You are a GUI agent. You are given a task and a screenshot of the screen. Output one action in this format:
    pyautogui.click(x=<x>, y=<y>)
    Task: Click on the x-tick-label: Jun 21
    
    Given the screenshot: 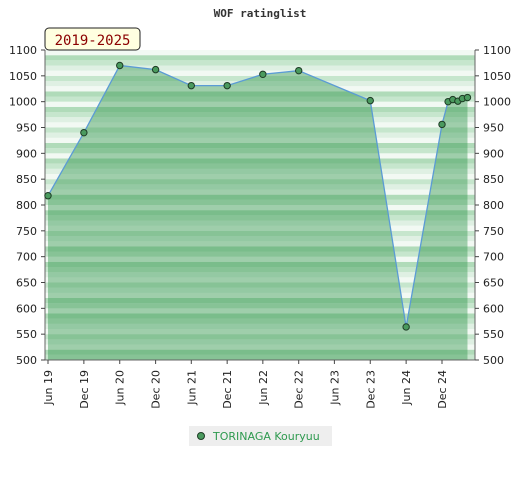 What is the action you would take?
    pyautogui.click(x=191, y=388)
    